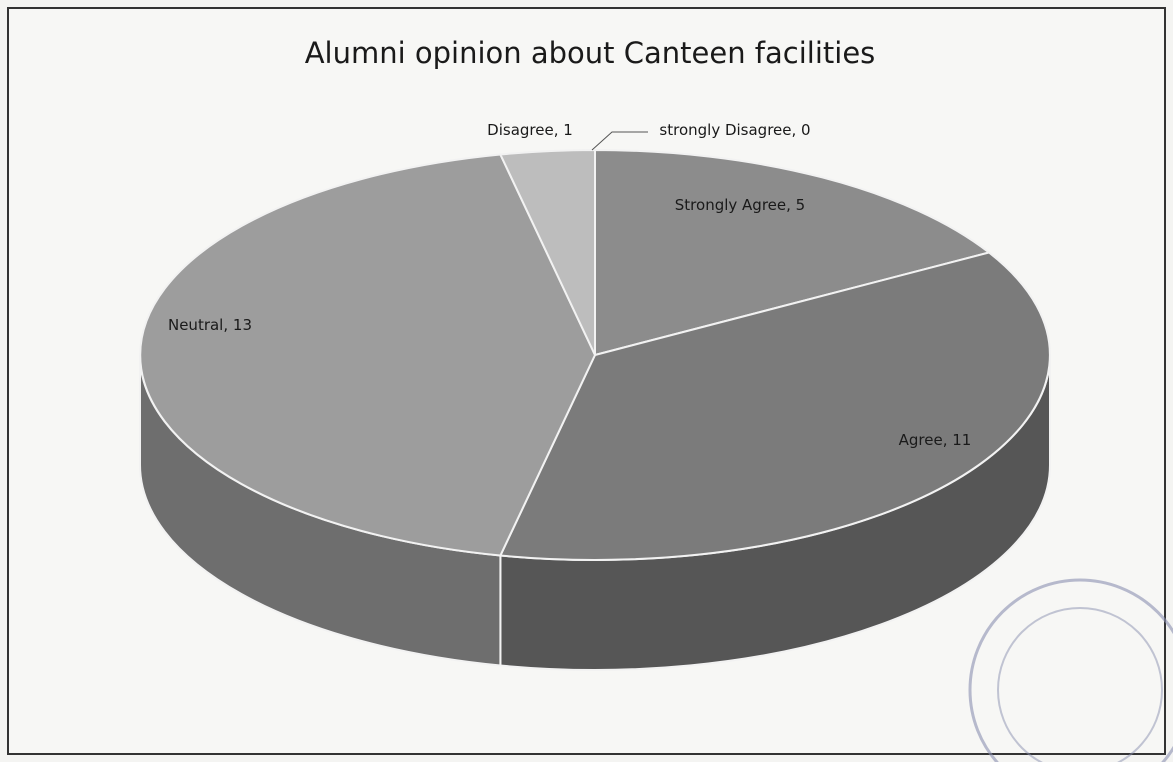  I want to click on category-label: Disagree, so click(520, 130).